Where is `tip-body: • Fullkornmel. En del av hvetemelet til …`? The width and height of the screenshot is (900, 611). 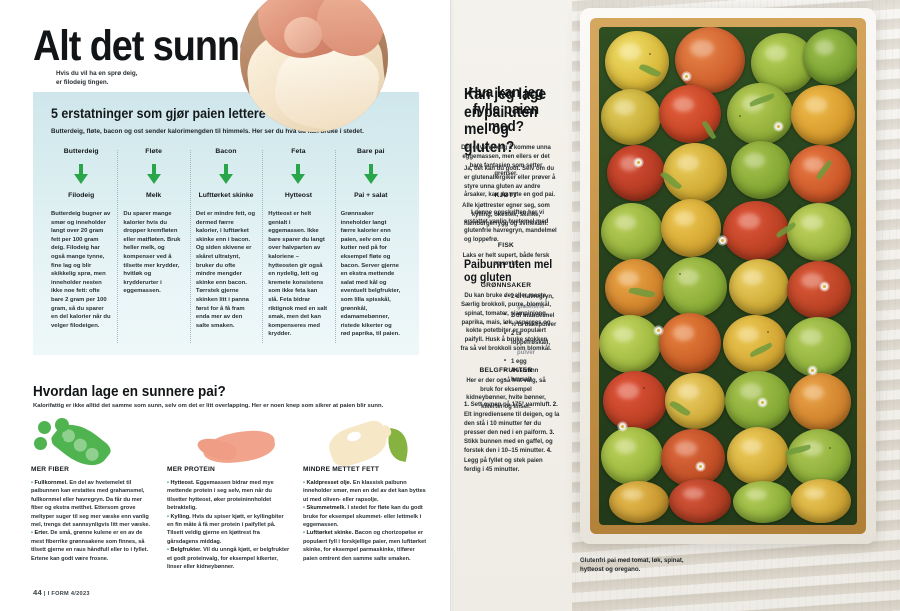
tip-body: • Fullkornmel. En del av hvetemelet til … is located at coordinates (93, 521).